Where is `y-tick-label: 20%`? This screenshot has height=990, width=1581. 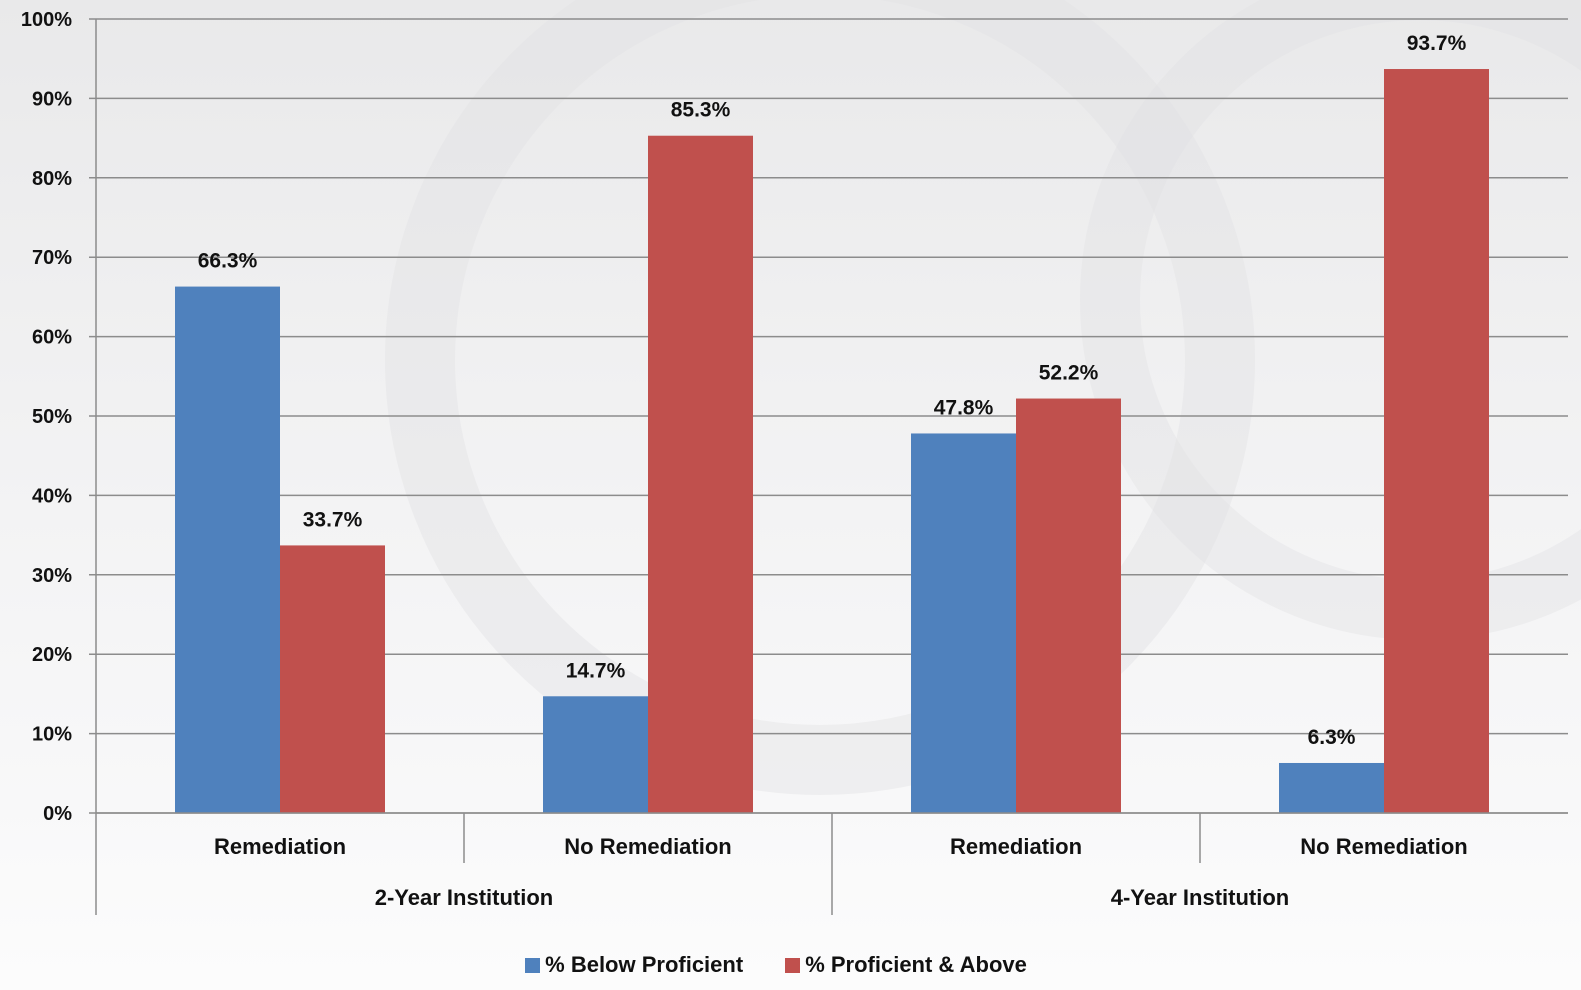 y-tick-label: 20% is located at coordinates (52, 655).